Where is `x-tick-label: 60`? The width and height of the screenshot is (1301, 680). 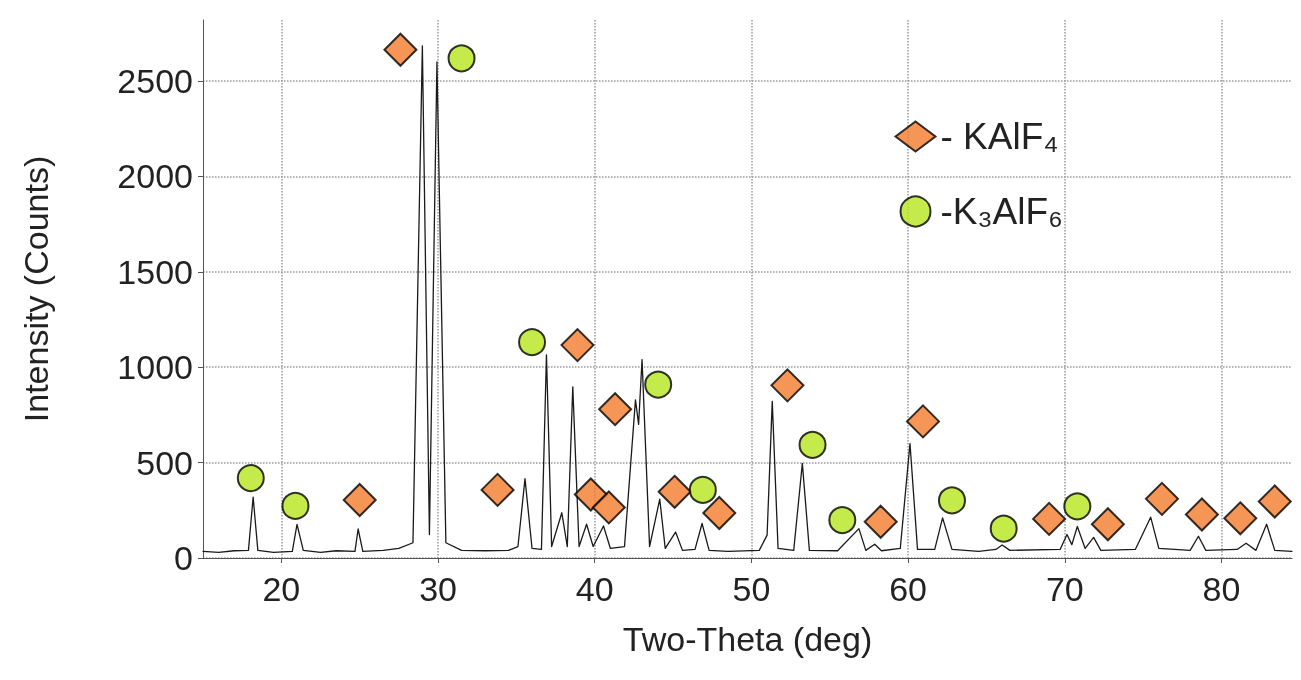 x-tick-label: 60 is located at coordinates (908, 589).